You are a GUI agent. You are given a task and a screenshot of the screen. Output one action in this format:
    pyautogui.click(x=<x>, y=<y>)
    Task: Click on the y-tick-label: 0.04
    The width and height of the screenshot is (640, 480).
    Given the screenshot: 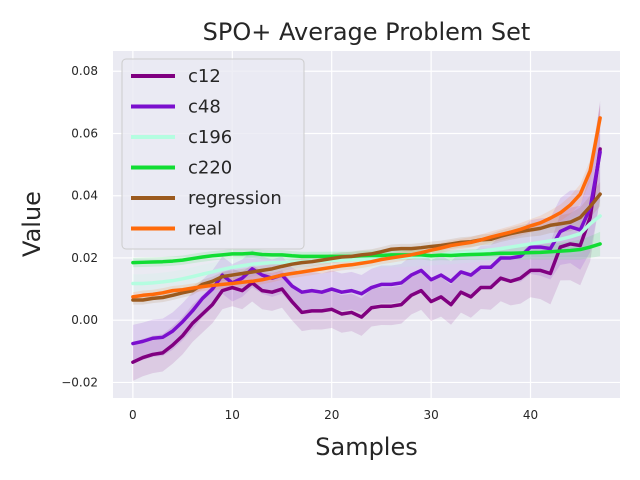 What is the action you would take?
    pyautogui.click(x=84, y=196)
    